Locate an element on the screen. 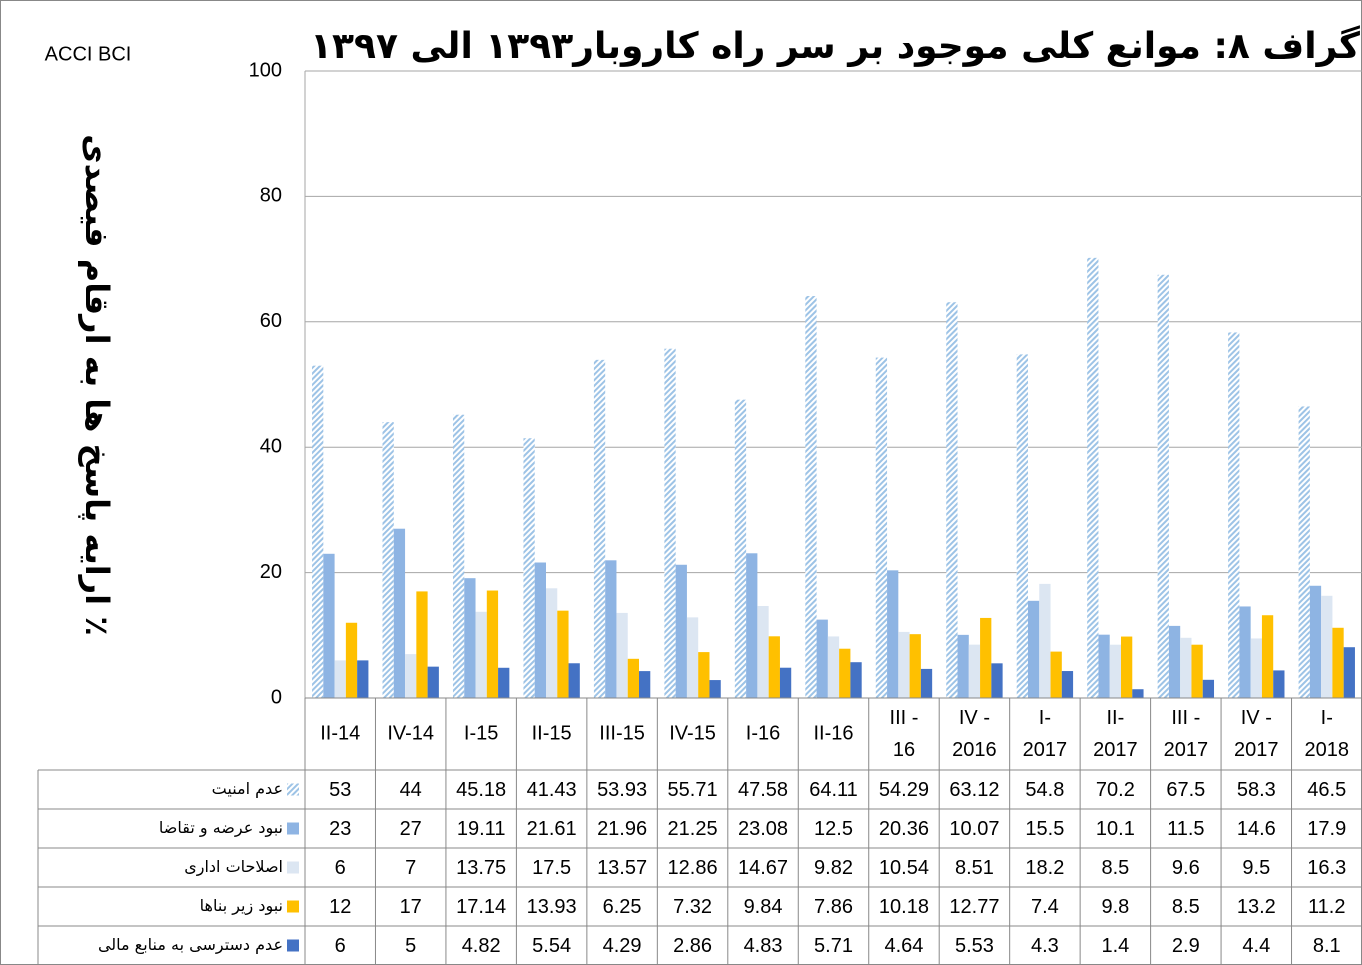 The height and width of the screenshot is (965, 1362). table-cell: 20.36 is located at coordinates (904, 829).